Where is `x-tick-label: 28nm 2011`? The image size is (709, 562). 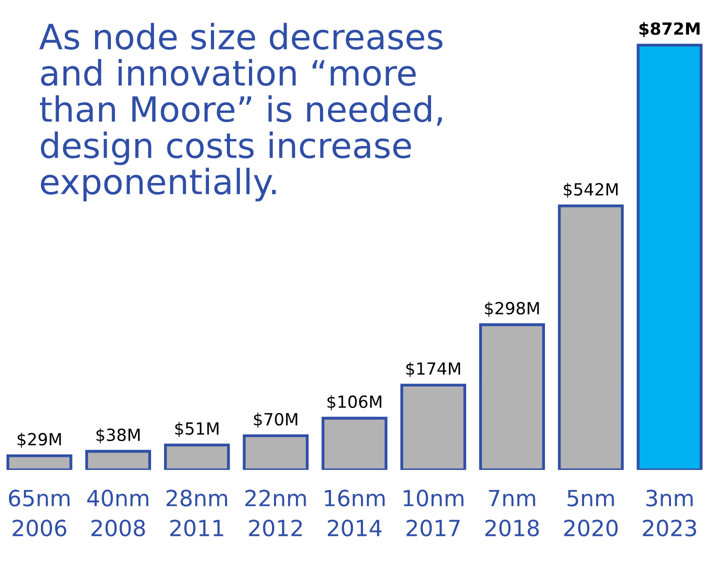
x-tick-label: 28nm 2011 is located at coordinates (197, 513).